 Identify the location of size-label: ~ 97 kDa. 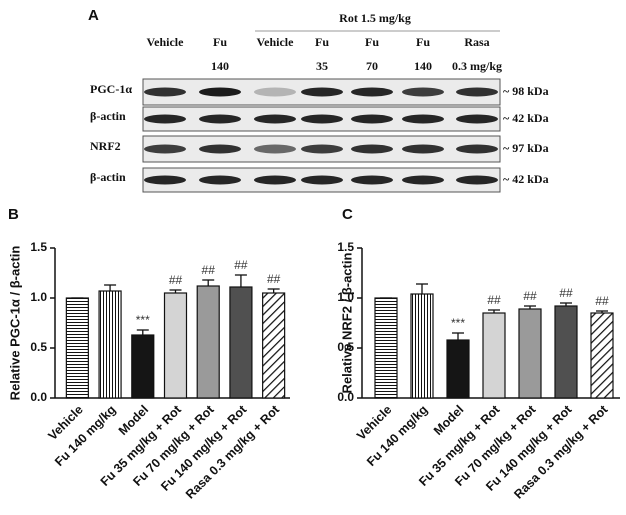
(526, 148).